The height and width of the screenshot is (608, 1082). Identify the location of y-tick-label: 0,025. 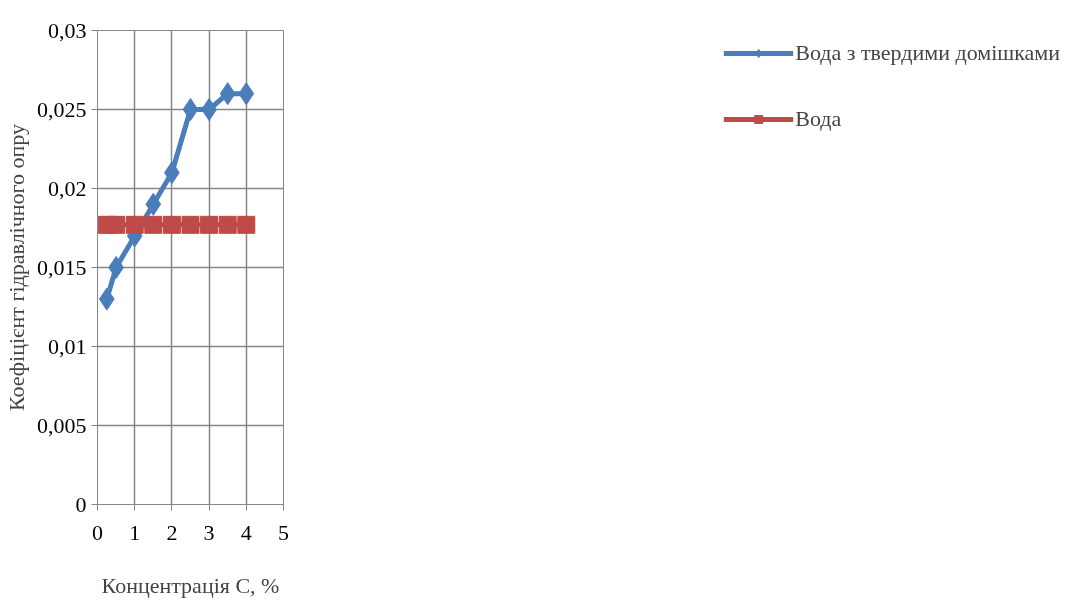
(62, 109).